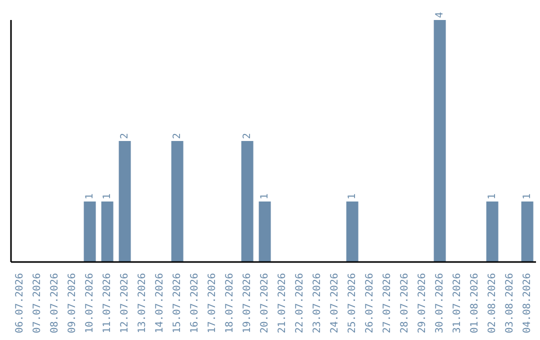 The height and width of the screenshot is (340, 540). What do you see at coordinates (440, 15) in the screenshot?
I see `data-label: 4` at bounding box center [440, 15].